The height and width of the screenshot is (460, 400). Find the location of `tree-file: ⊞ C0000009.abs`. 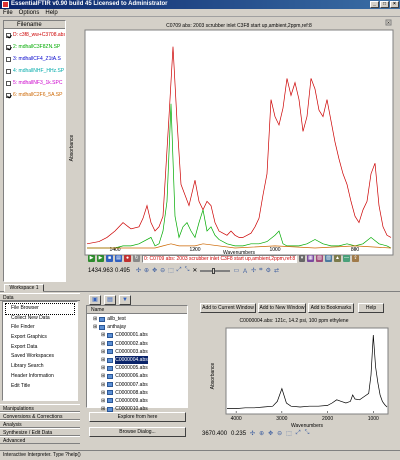

tree-file: ⊞ C0000009.abs is located at coordinates (138, 401).